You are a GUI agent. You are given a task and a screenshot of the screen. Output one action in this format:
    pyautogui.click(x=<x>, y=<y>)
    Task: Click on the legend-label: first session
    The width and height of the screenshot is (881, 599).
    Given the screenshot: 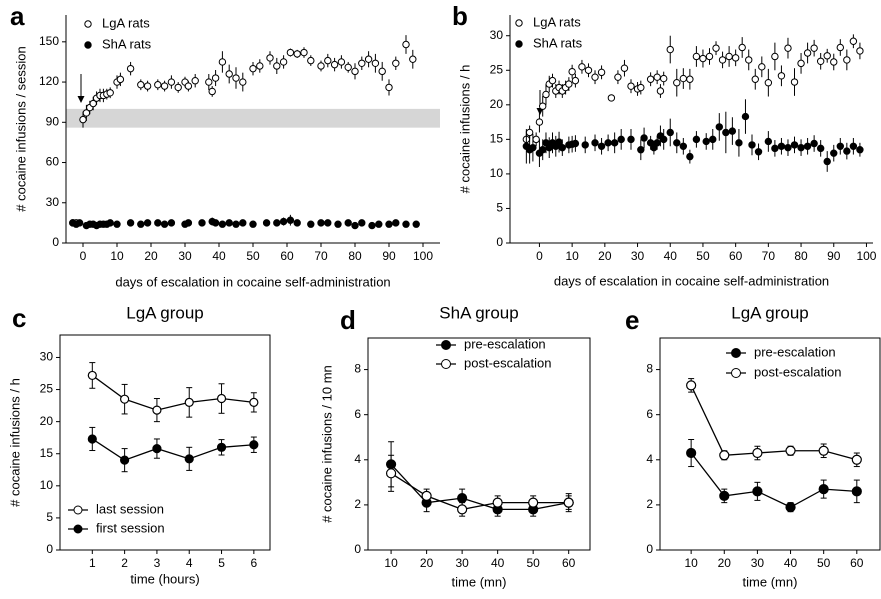 What is the action you would take?
    pyautogui.click(x=130, y=527)
    